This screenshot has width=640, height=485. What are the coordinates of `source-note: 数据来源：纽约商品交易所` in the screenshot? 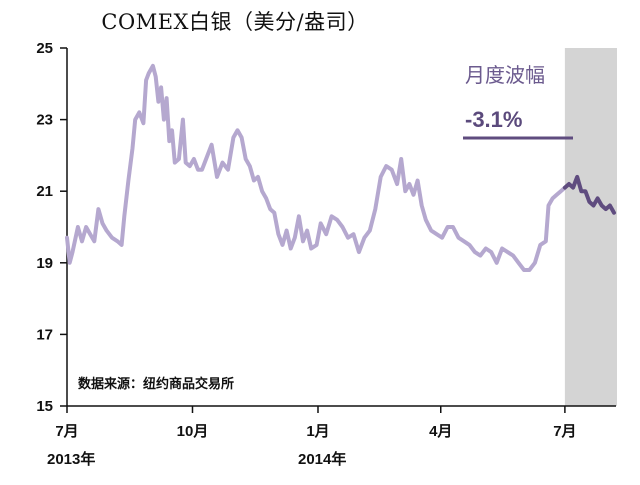 It's located at (156, 384).